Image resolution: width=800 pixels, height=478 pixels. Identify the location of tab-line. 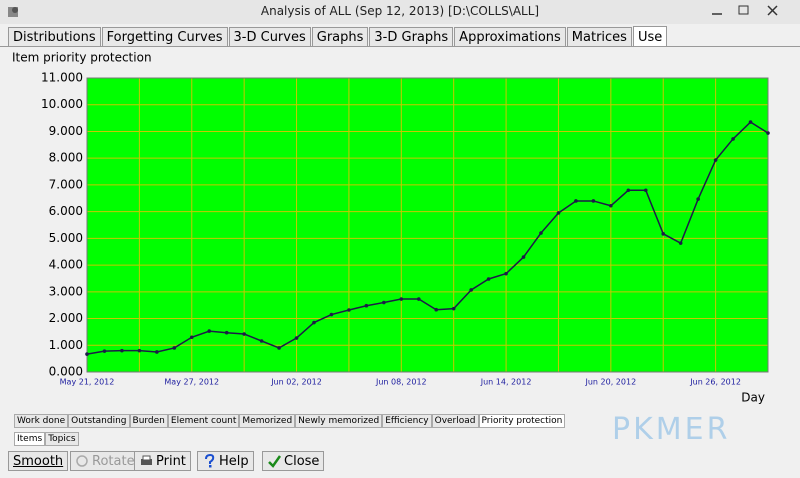
(400, 46).